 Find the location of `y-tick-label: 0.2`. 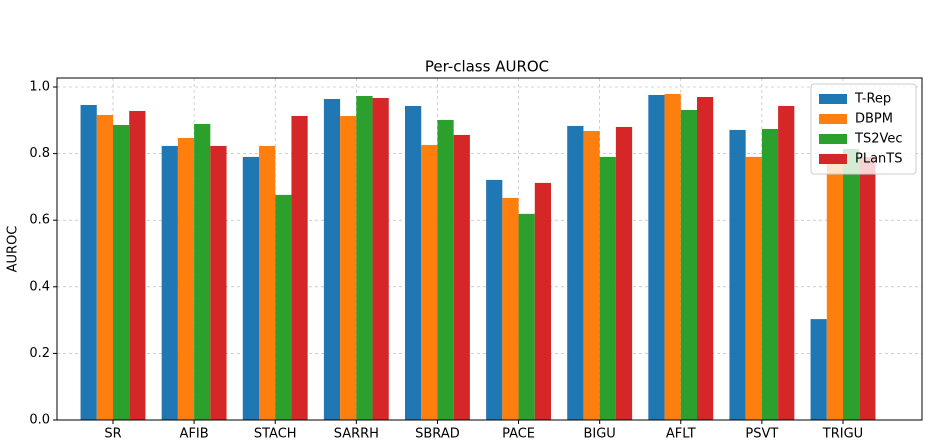

y-tick-label: 0.2 is located at coordinates (39, 353).